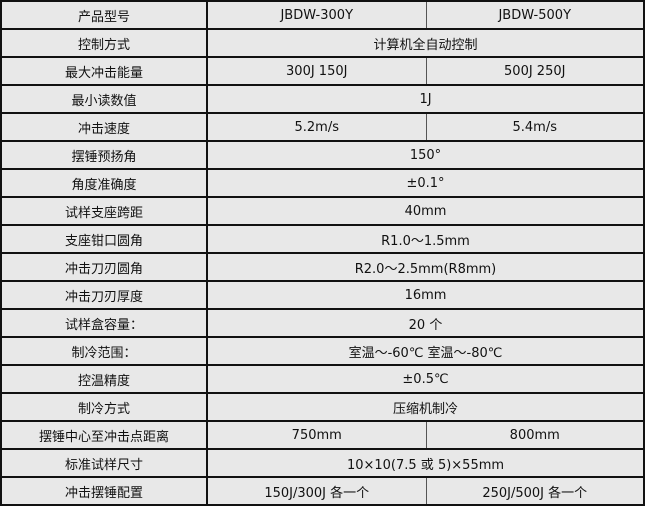 The width and height of the screenshot is (645, 506). What do you see at coordinates (425, 295) in the screenshot?
I see `row-value: 16mm` at bounding box center [425, 295].